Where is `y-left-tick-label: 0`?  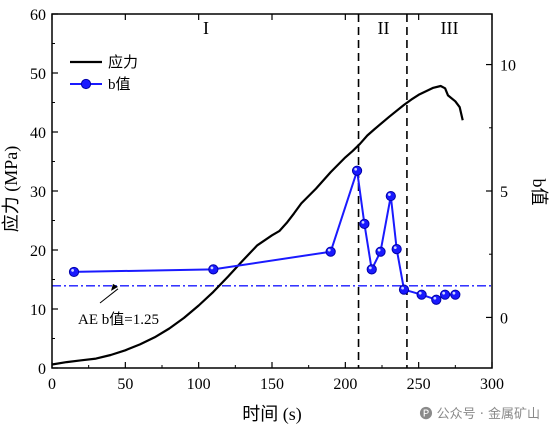 y-left-tick-label: 0 is located at coordinates (42, 369).